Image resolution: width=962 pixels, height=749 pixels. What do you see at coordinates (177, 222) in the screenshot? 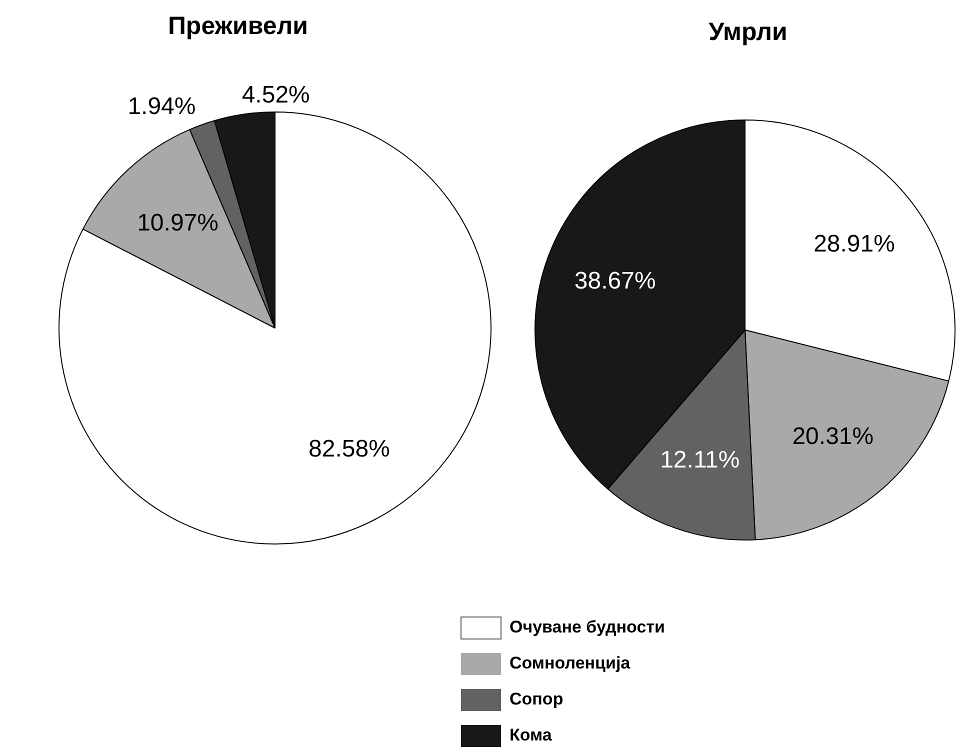
I see `data-label: 10.97%` at bounding box center [177, 222].